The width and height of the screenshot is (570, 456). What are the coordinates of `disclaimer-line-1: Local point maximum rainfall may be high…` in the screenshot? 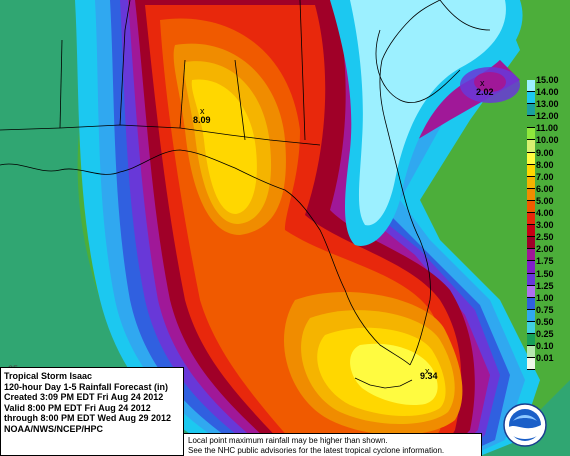 It's located at (288, 440).